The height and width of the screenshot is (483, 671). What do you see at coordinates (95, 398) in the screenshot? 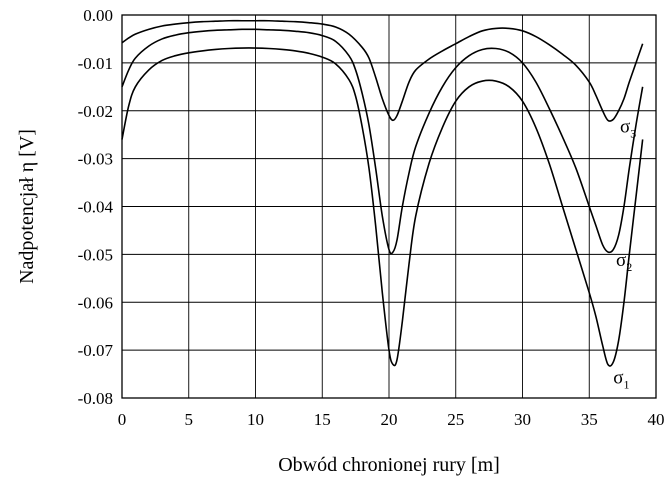
I see `y-tick-label: -0.08` at bounding box center [95, 398].